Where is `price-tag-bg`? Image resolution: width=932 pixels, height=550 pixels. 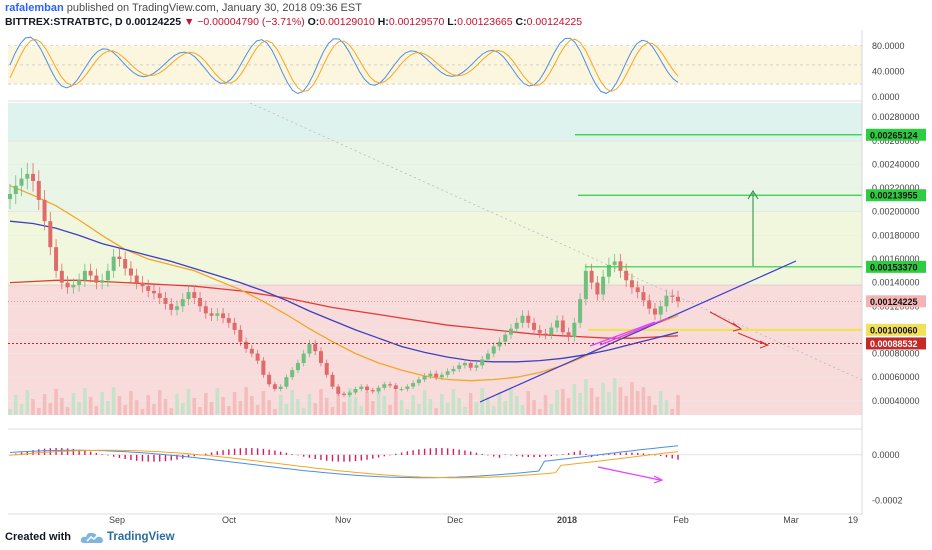 price-tag-bg is located at coordinates (896, 266).